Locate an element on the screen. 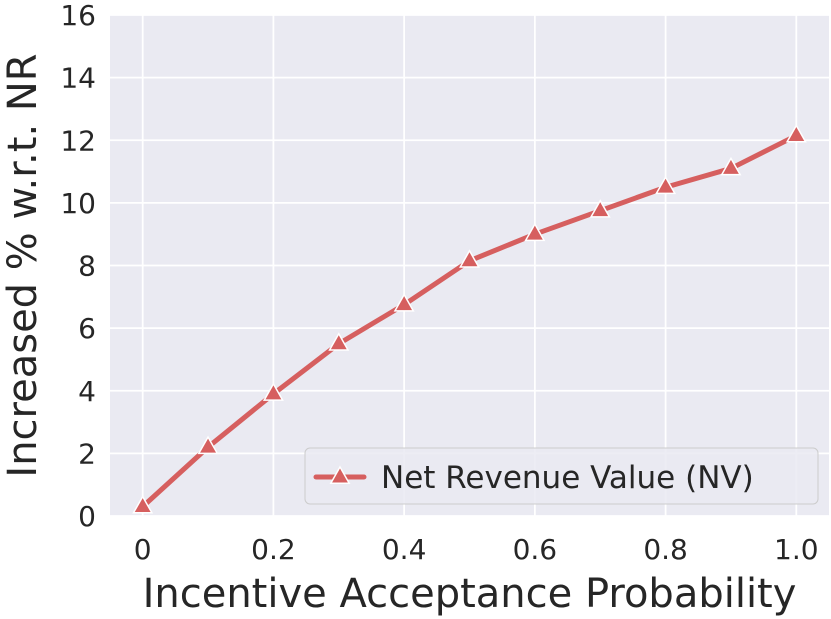  y-tick-label: 6 is located at coordinates (87, 328).